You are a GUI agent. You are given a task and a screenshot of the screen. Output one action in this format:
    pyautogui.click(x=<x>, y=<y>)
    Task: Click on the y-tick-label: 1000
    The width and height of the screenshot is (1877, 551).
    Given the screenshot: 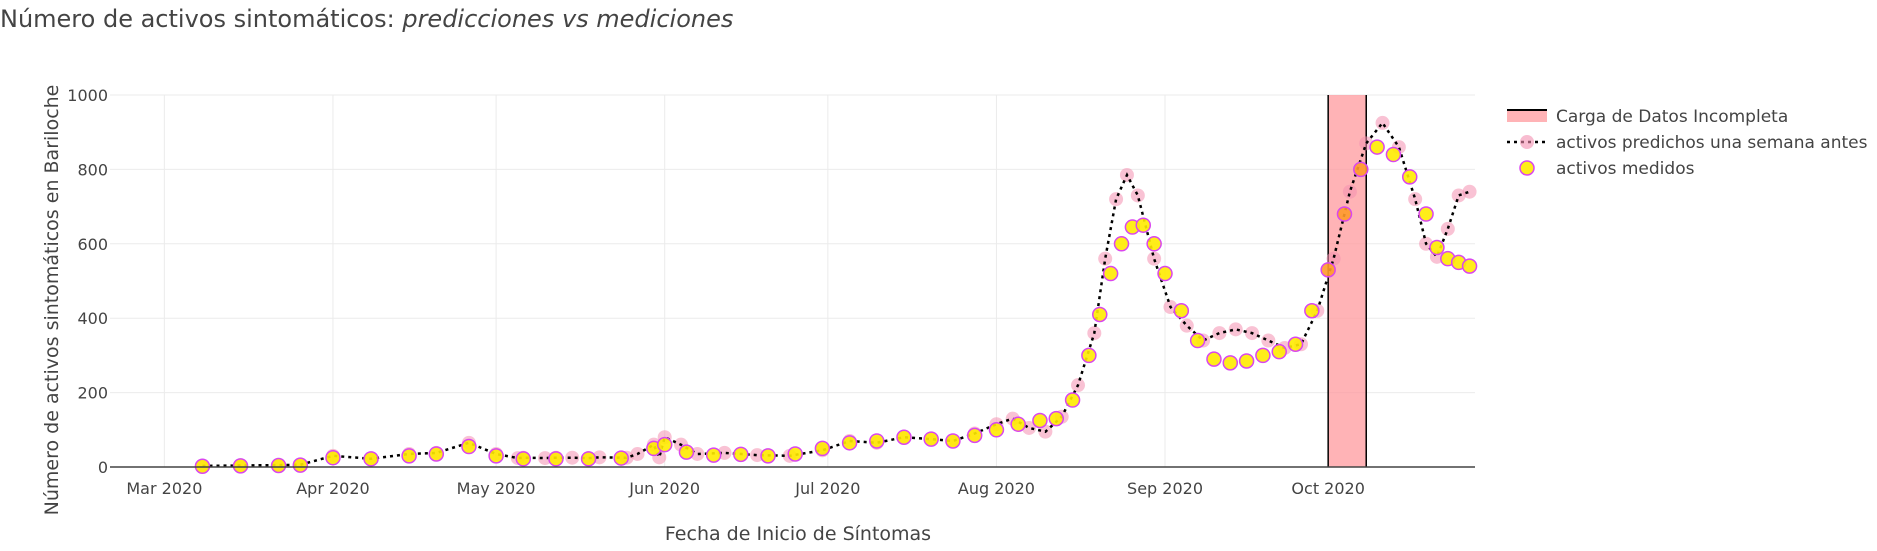 What is the action you would take?
    pyautogui.click(x=87, y=95)
    